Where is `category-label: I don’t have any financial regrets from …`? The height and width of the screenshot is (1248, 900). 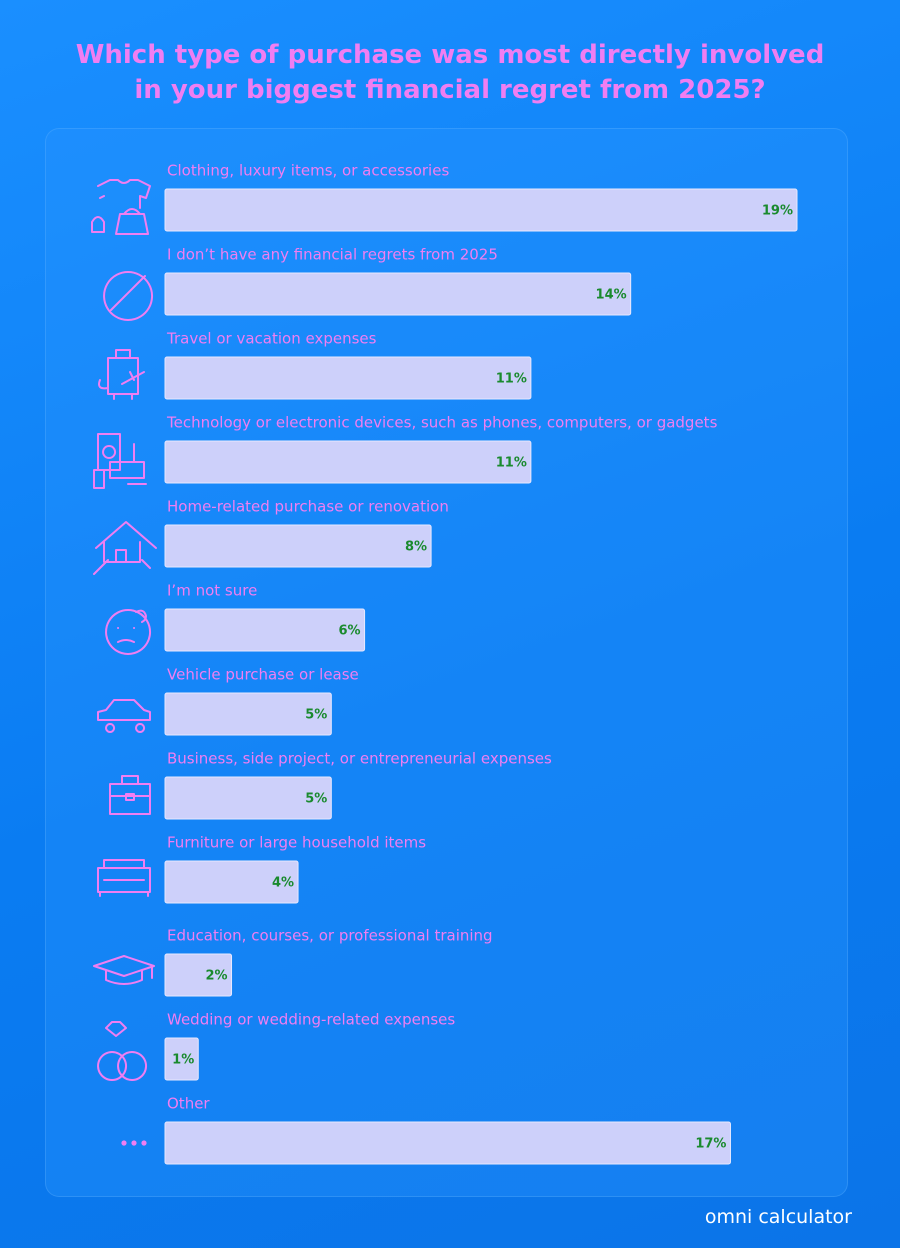 category-label: I don’t have any financial regrets from … is located at coordinates (332, 255).